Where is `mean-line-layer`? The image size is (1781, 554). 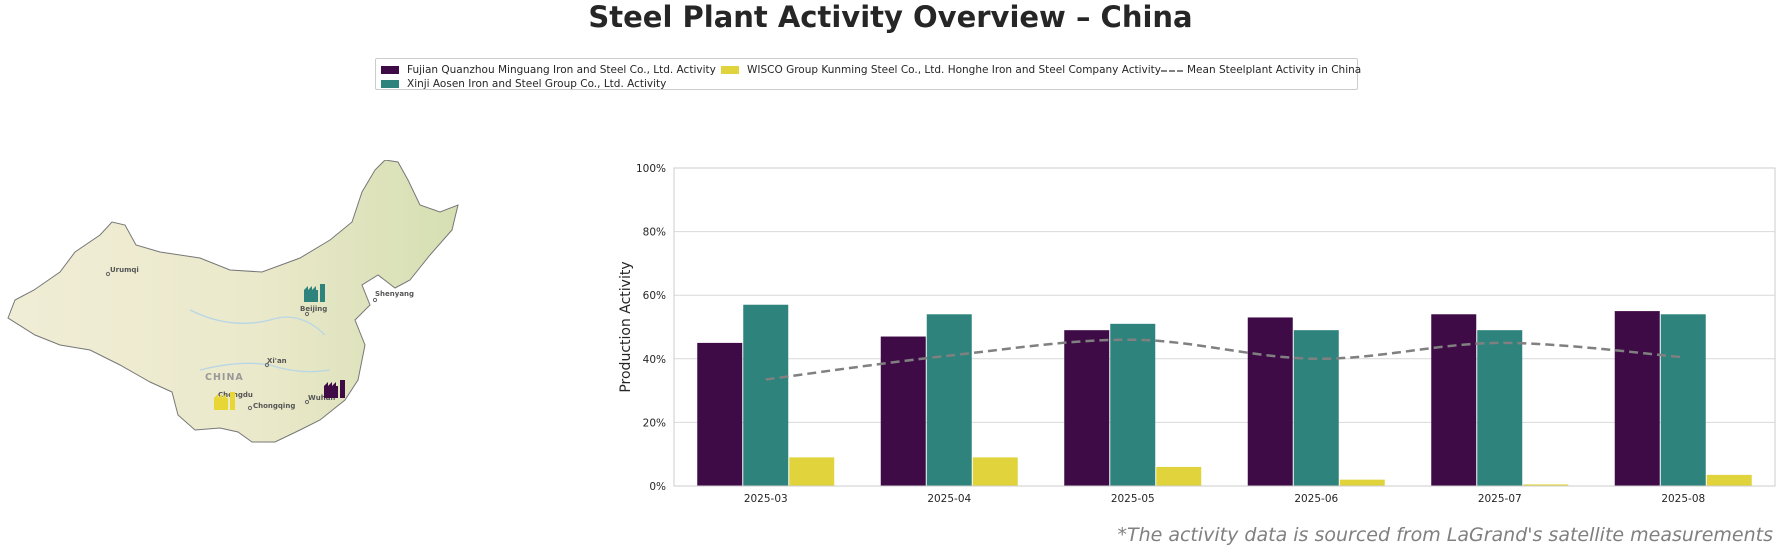
mean-line-layer is located at coordinates (1224, 359).